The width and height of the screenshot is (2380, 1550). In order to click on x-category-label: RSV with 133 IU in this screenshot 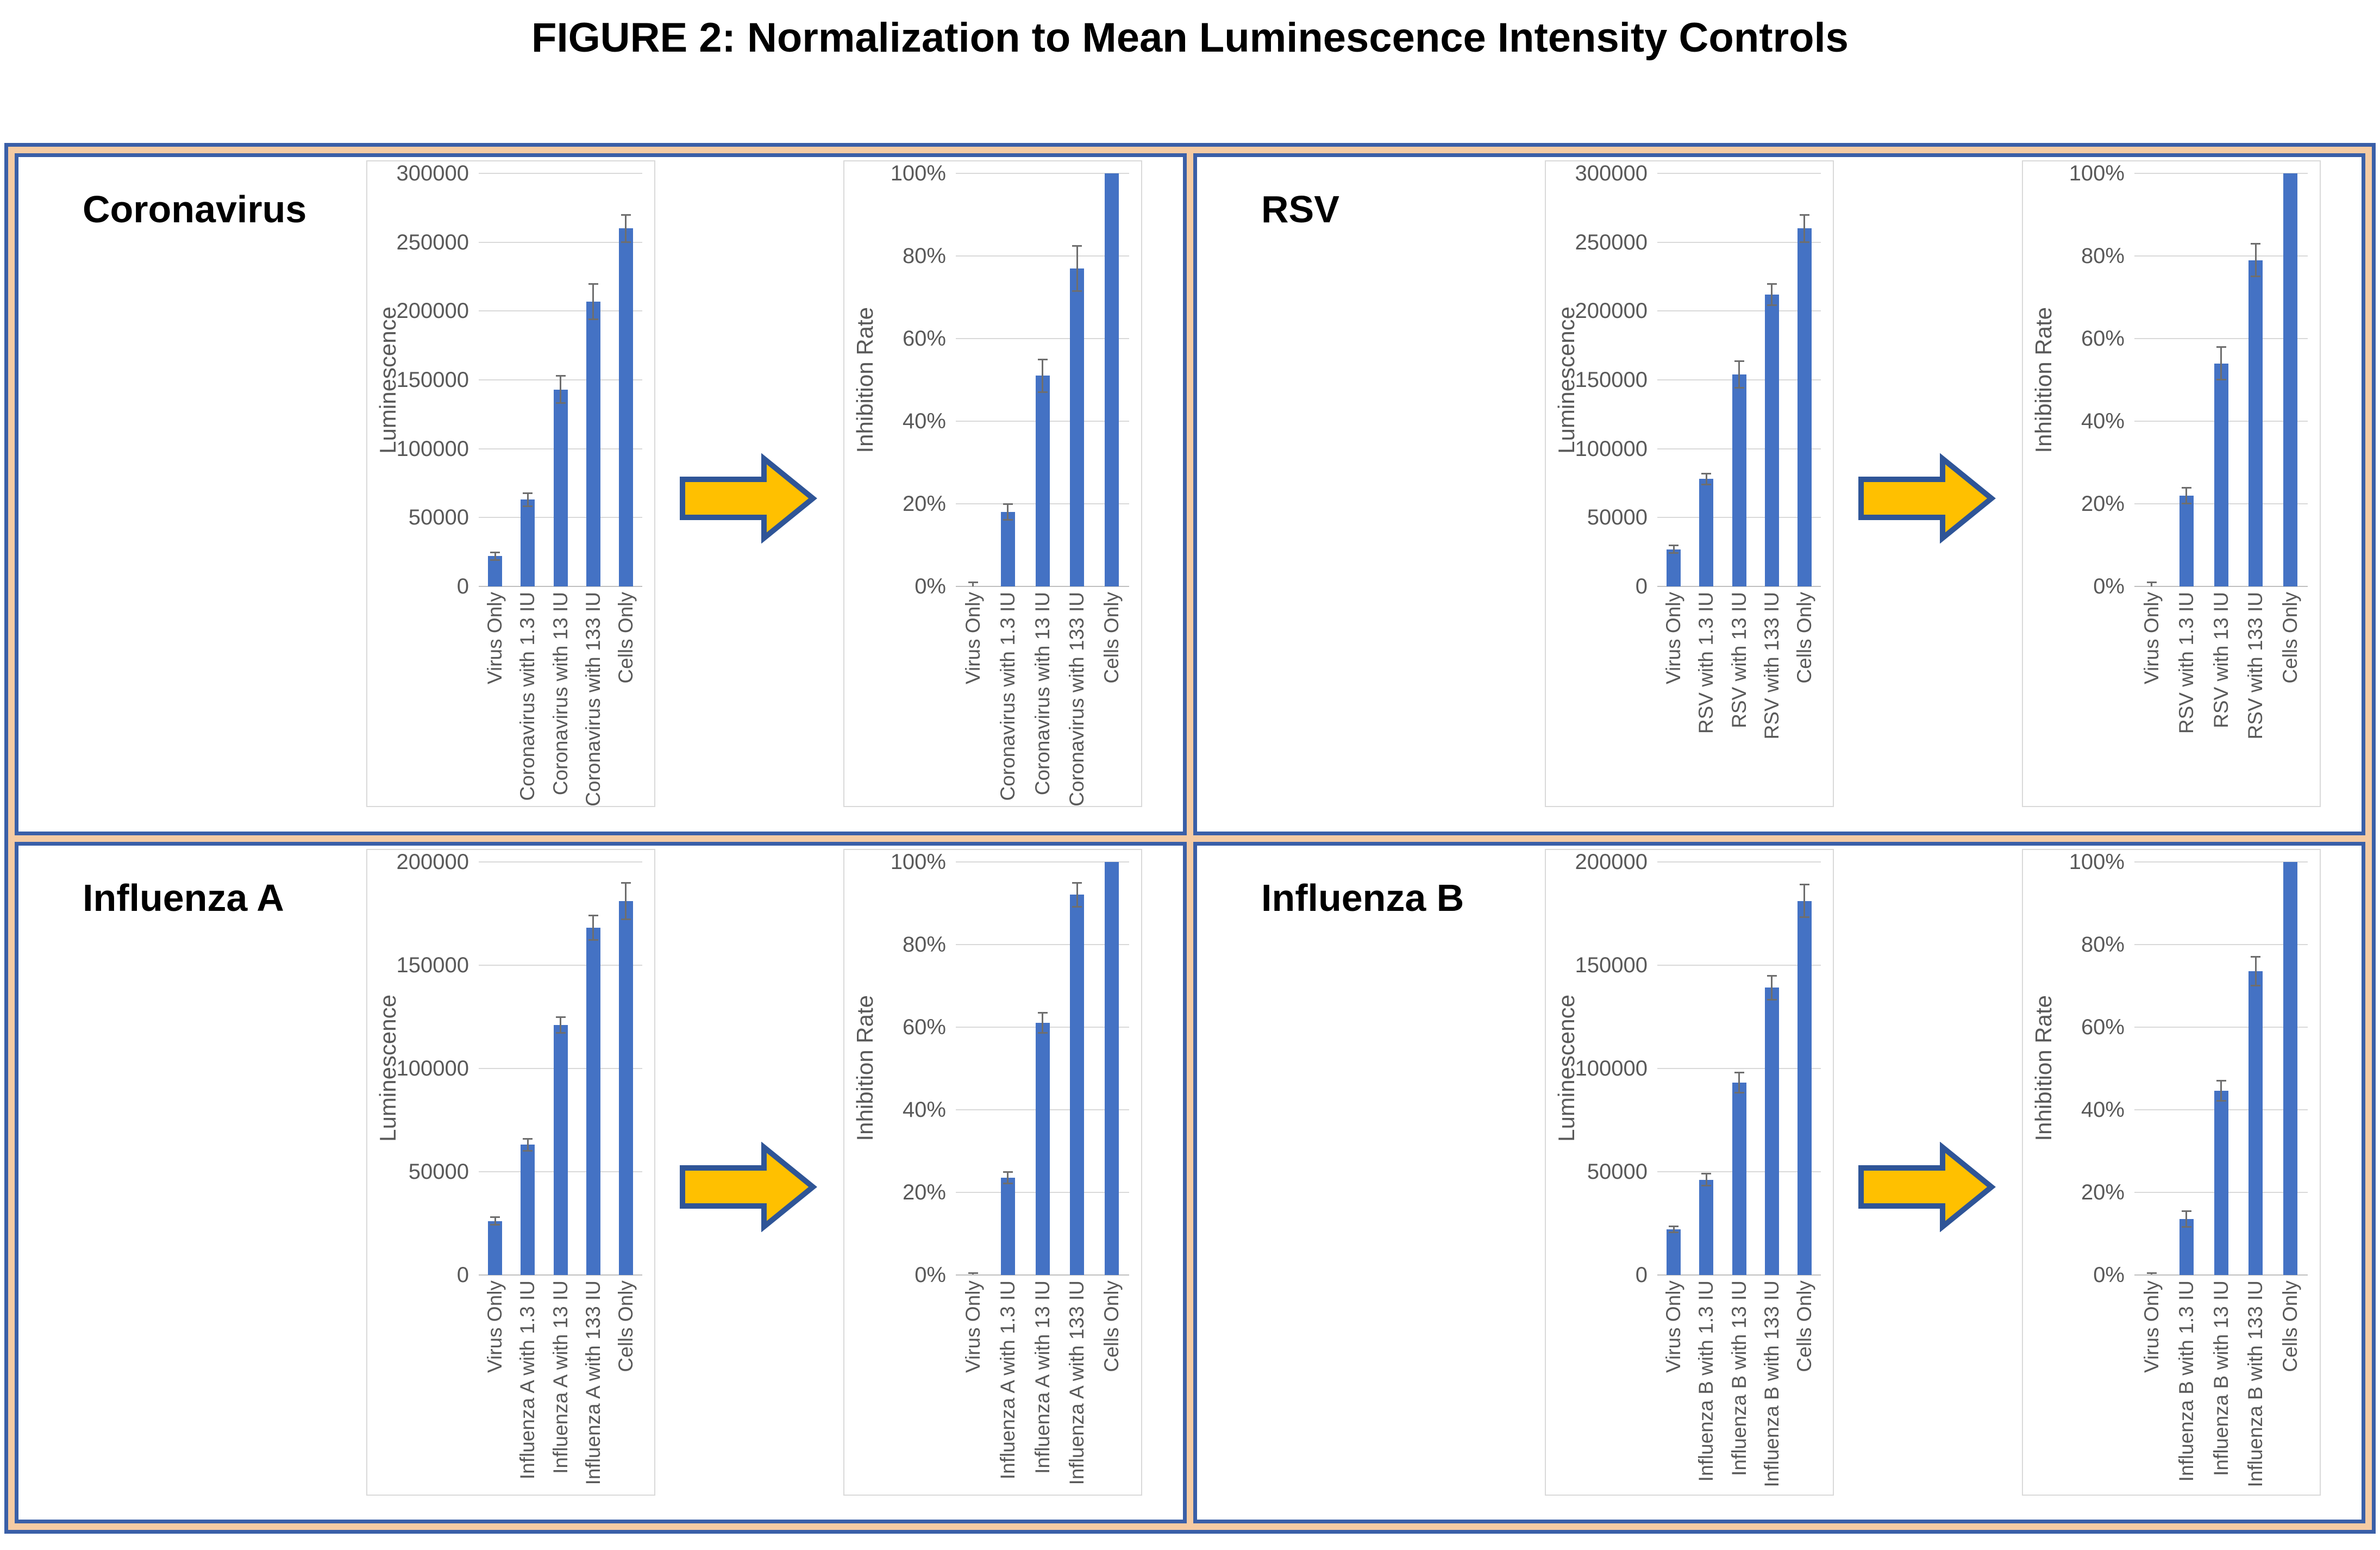, I will do `click(2255, 666)`.